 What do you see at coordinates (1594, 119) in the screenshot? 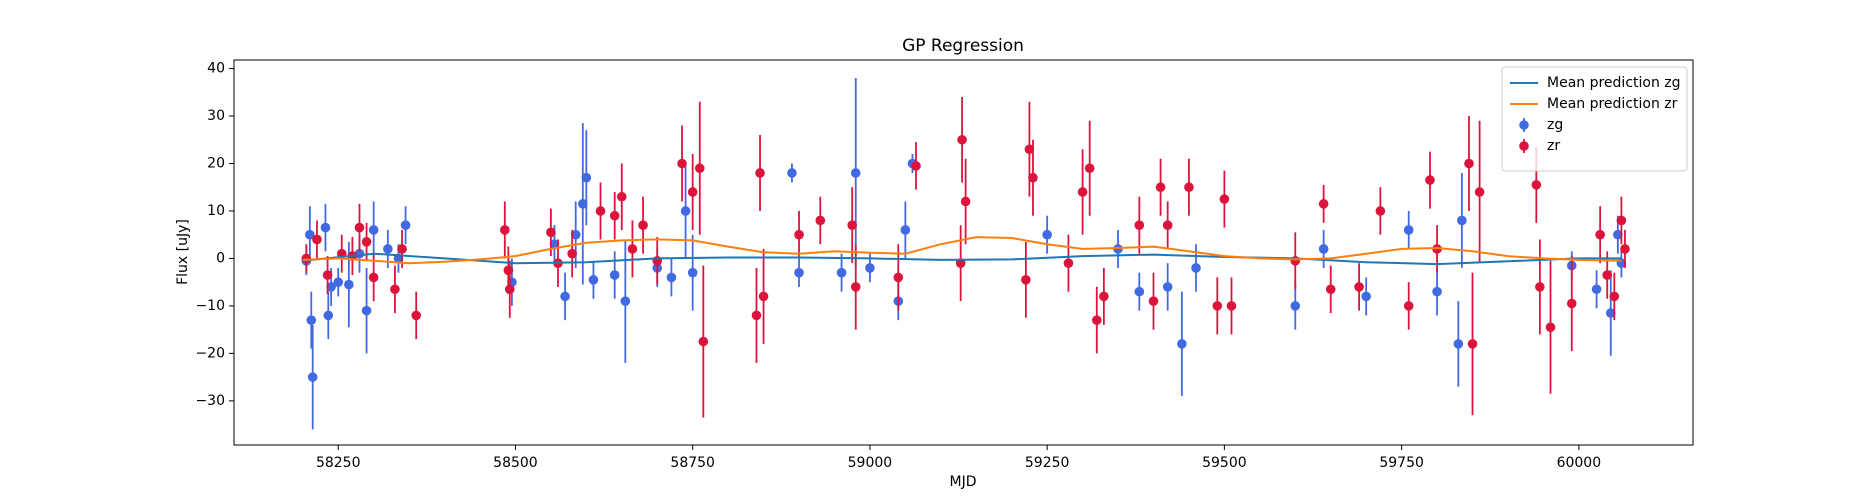
I see `legend-box` at bounding box center [1594, 119].